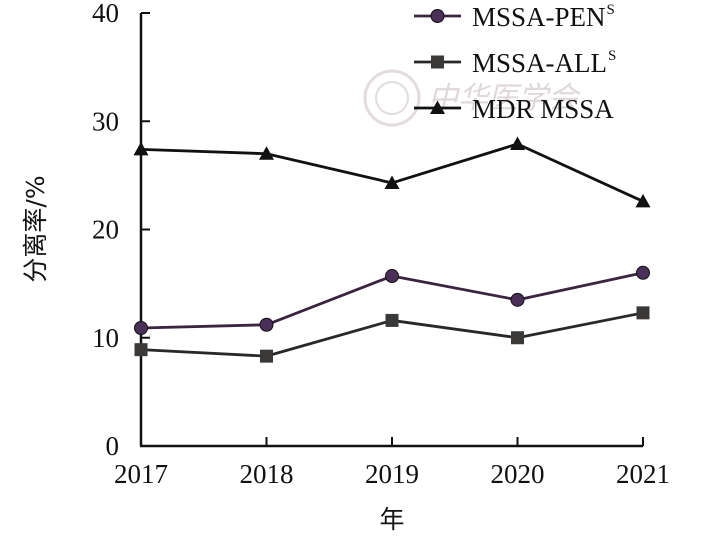  I want to click on legend-label-text: MSSA-PEN, so click(539, 17).